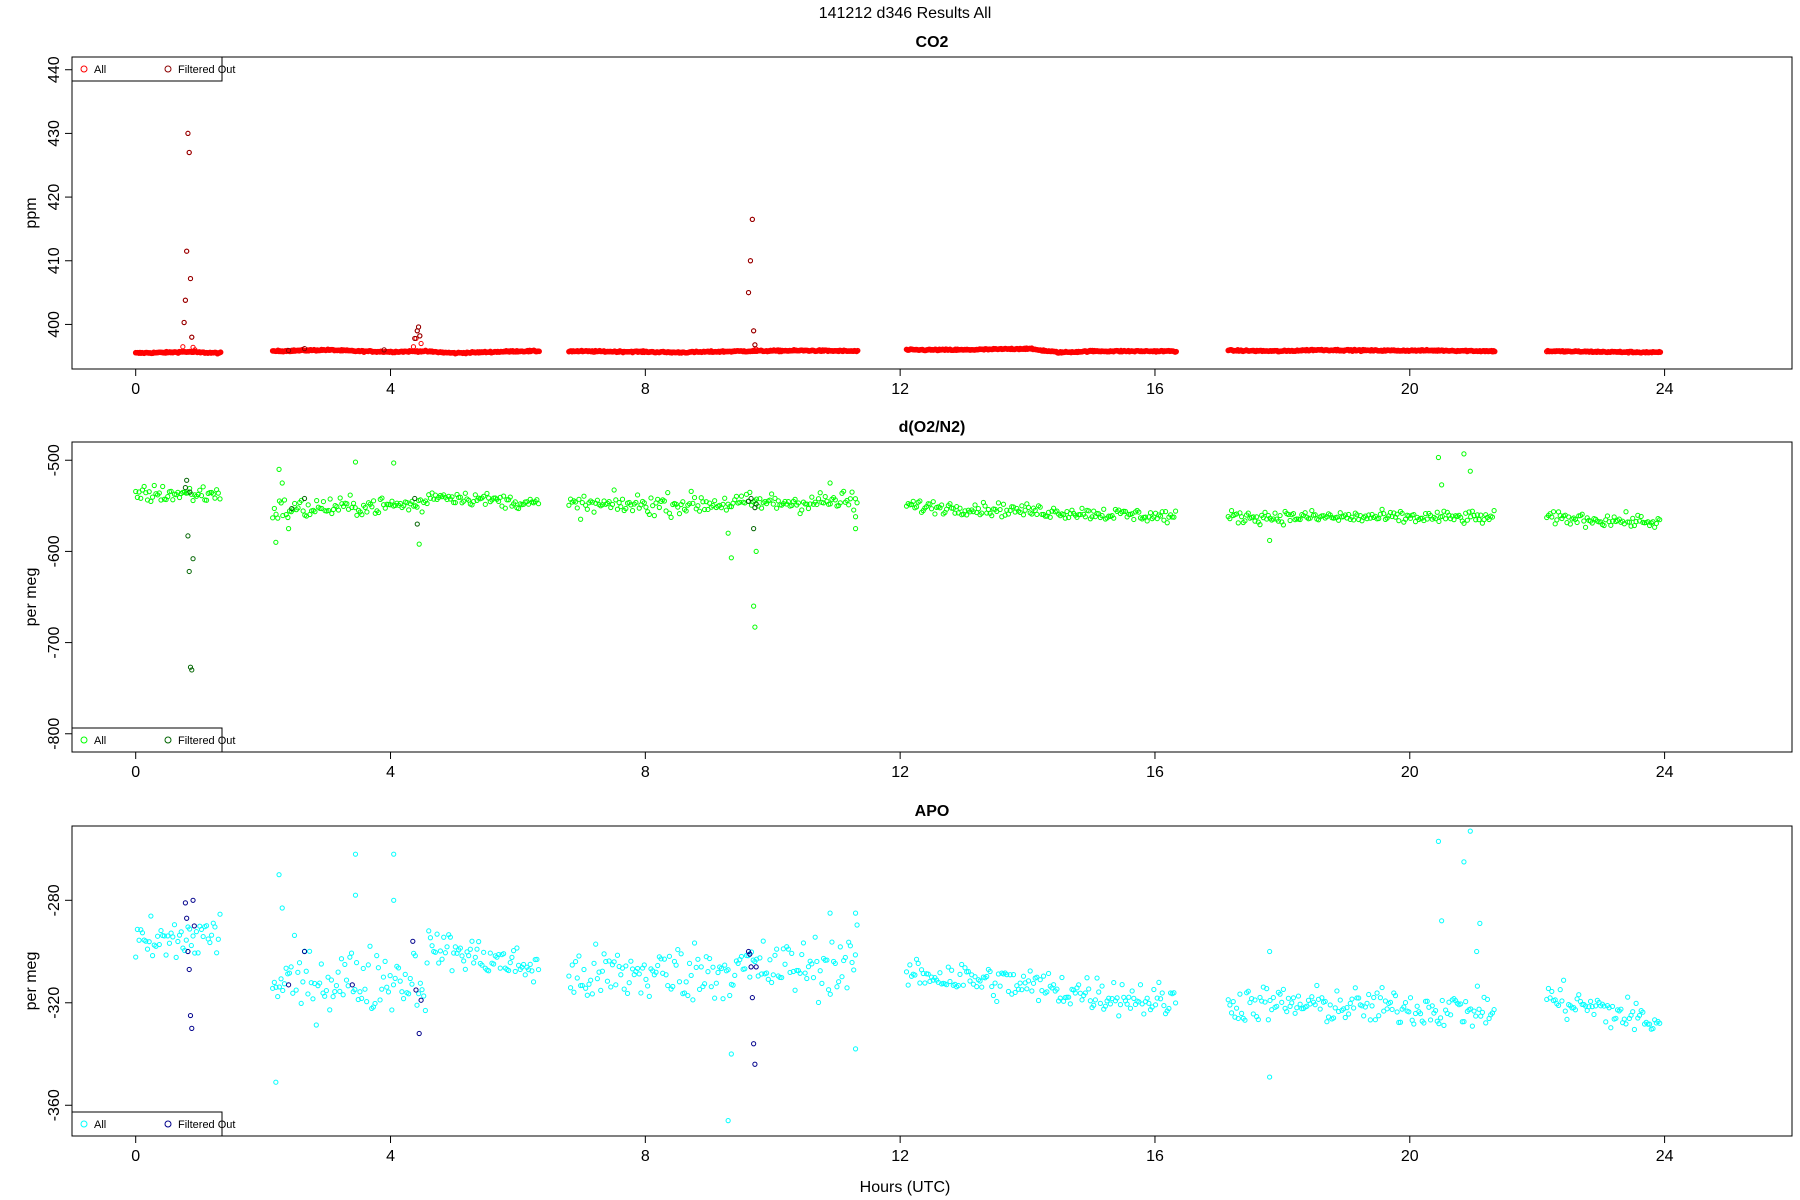 The width and height of the screenshot is (1800, 1200). What do you see at coordinates (1155, 1156) in the screenshot?
I see `x-tick-label: 16` at bounding box center [1155, 1156].